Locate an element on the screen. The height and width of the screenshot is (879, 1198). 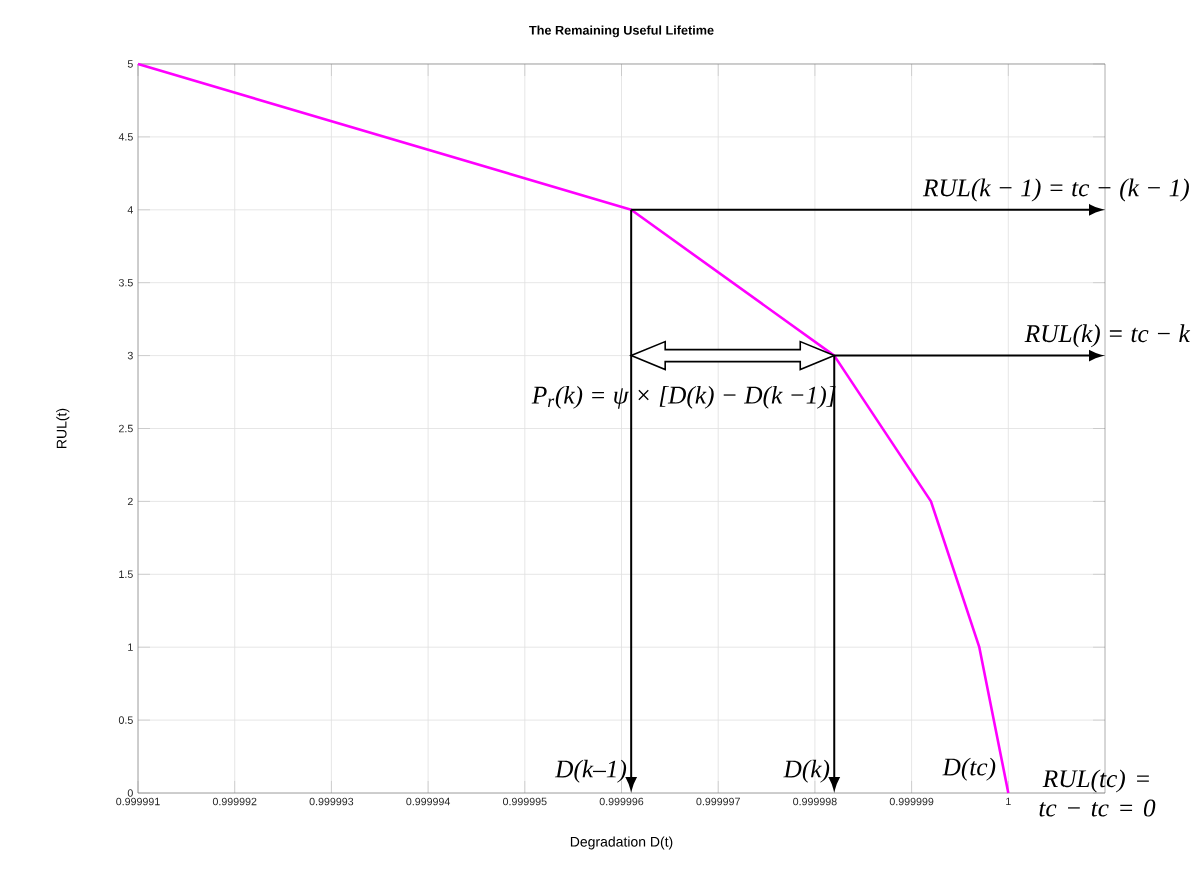
x-tick-label: 0.999997 is located at coordinates (718, 801).